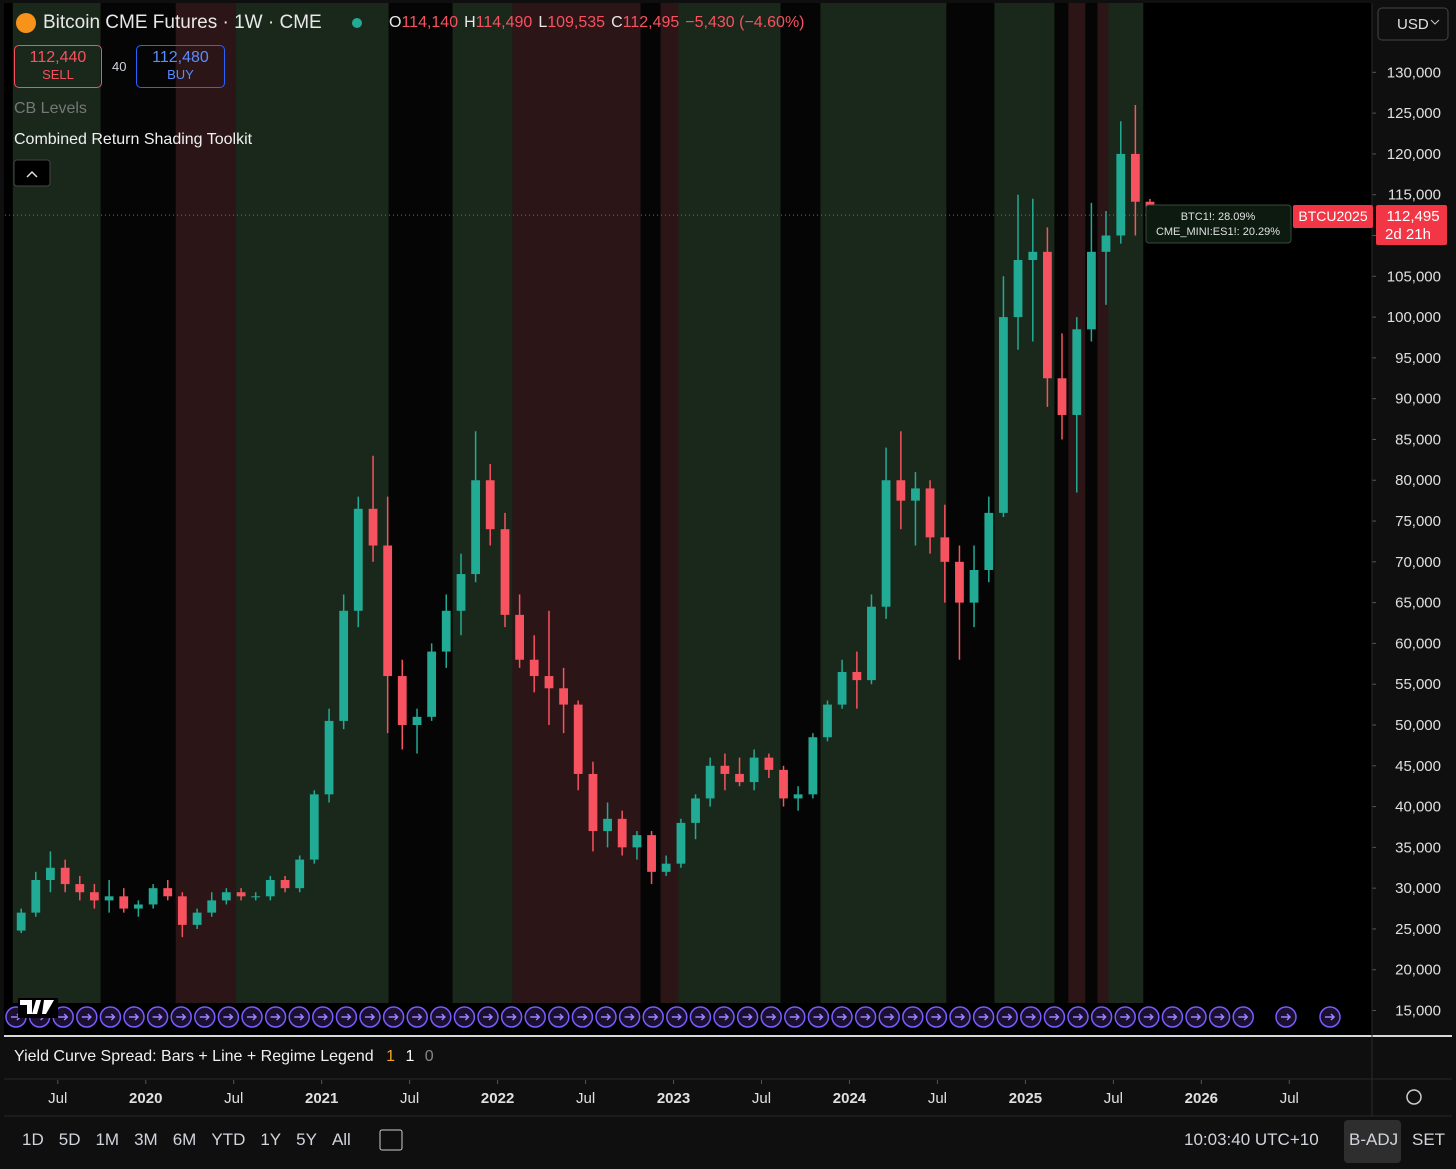 The image size is (1456, 1169). What do you see at coordinates (391, 1140) in the screenshot?
I see `calendar-icon` at bounding box center [391, 1140].